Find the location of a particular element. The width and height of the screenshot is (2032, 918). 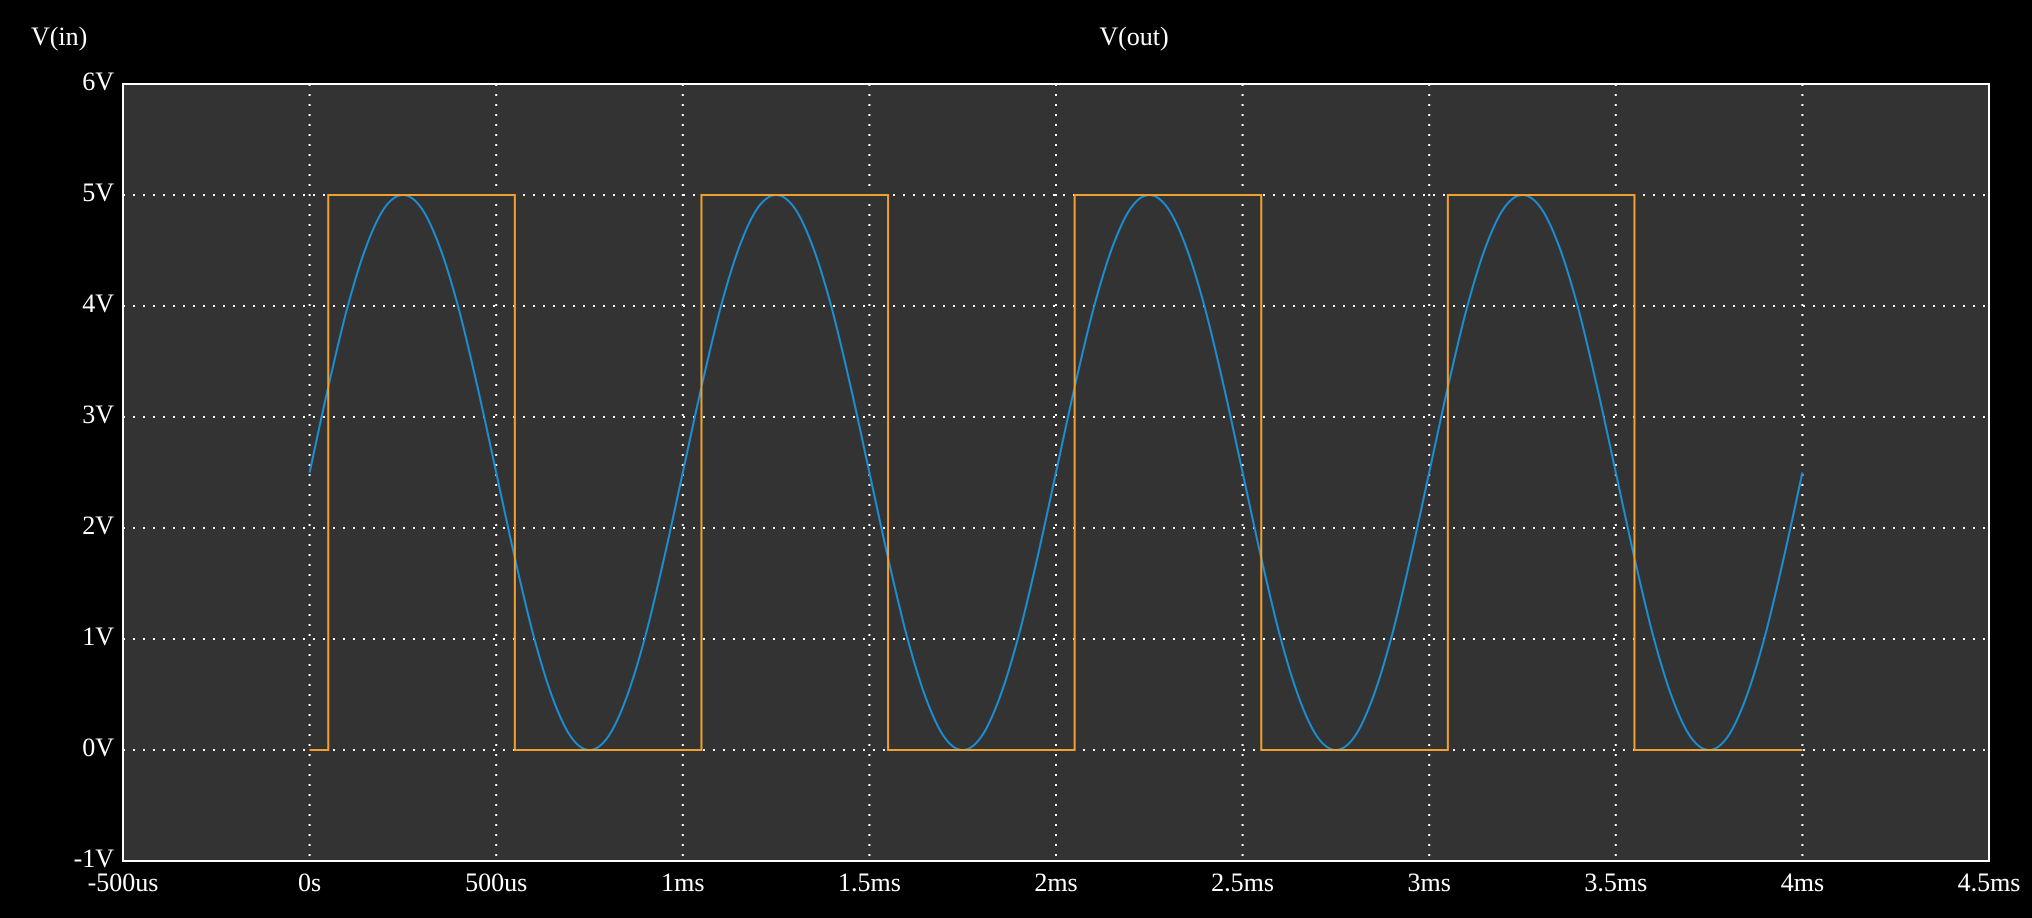

x-tick-label: 2ms is located at coordinates (1055, 882).